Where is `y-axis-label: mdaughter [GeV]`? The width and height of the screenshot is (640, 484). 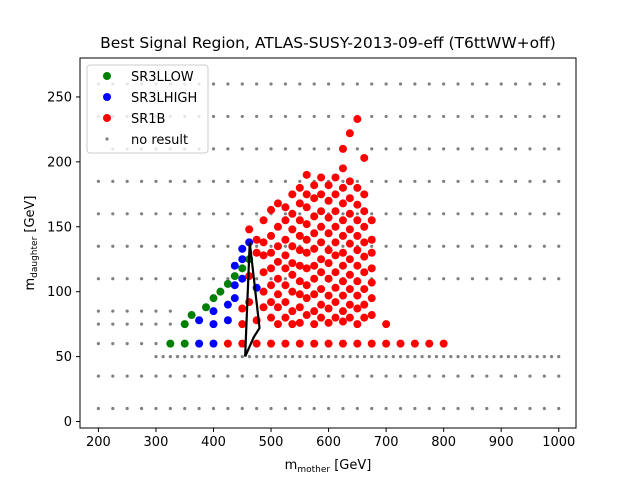
y-axis-label: mdaughter [GeV] is located at coordinates (31, 242).